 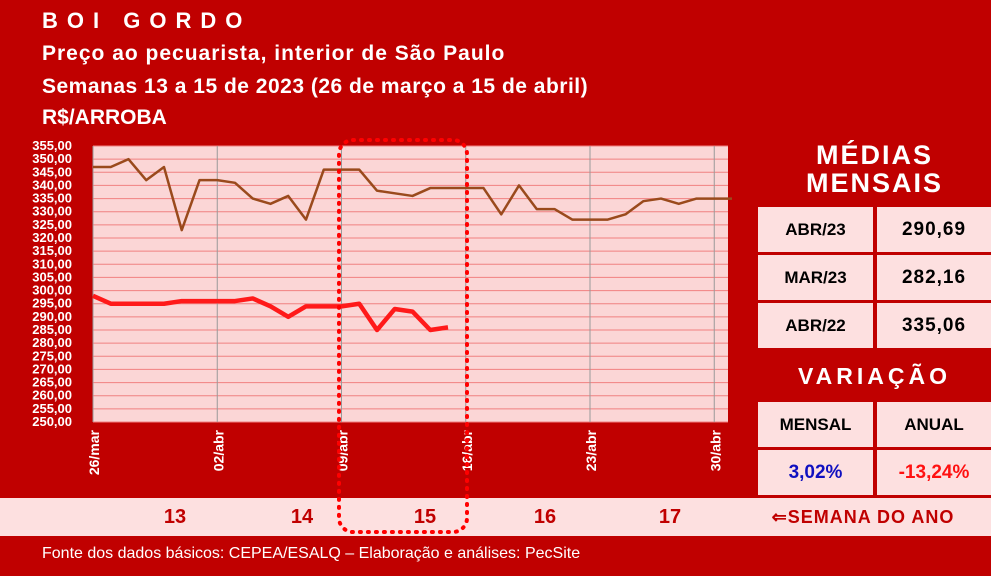 I want to click on week-number: 13, so click(x=175, y=516).